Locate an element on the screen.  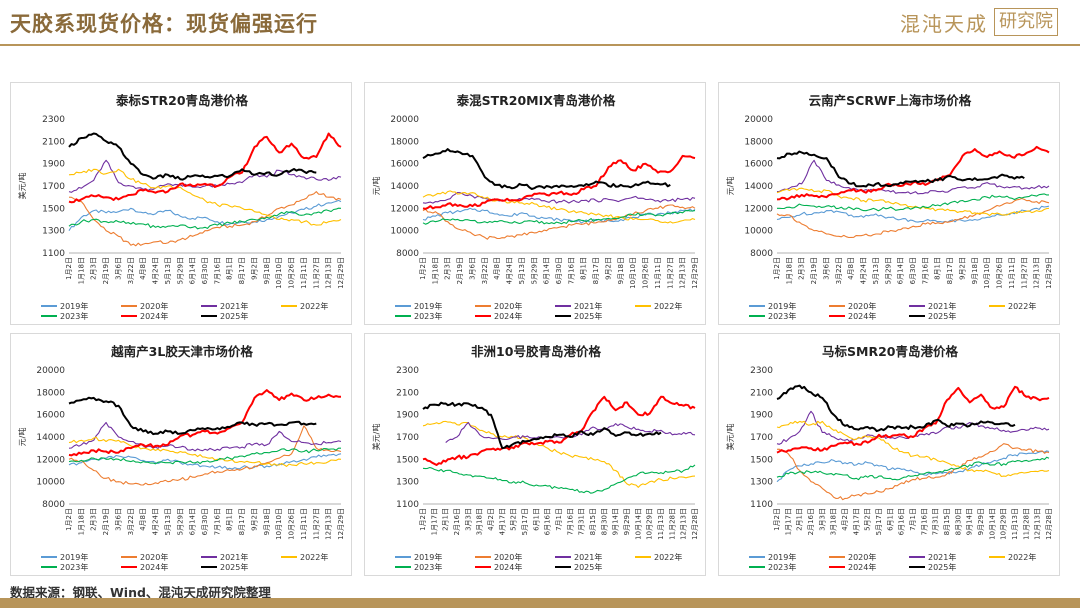
y-tick-label: 10000 is located at coordinates (404, 232).